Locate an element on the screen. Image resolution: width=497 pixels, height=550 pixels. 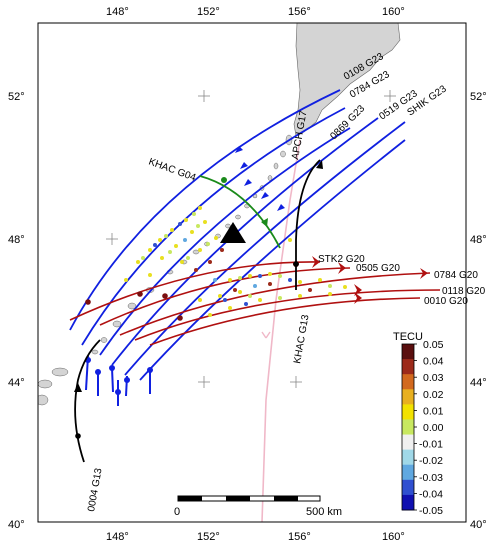
track-0004-g13 is located at coordinates (87, 401).